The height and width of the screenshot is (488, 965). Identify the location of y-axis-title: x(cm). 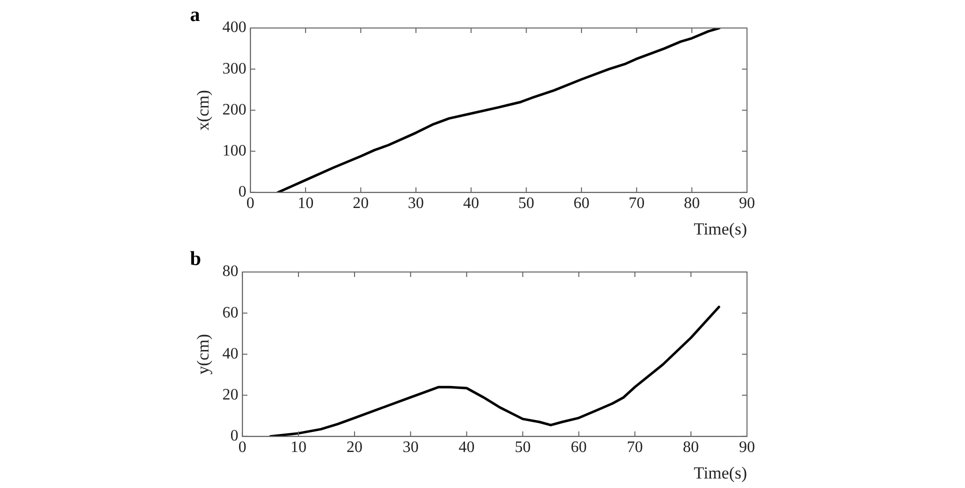
(203, 110).